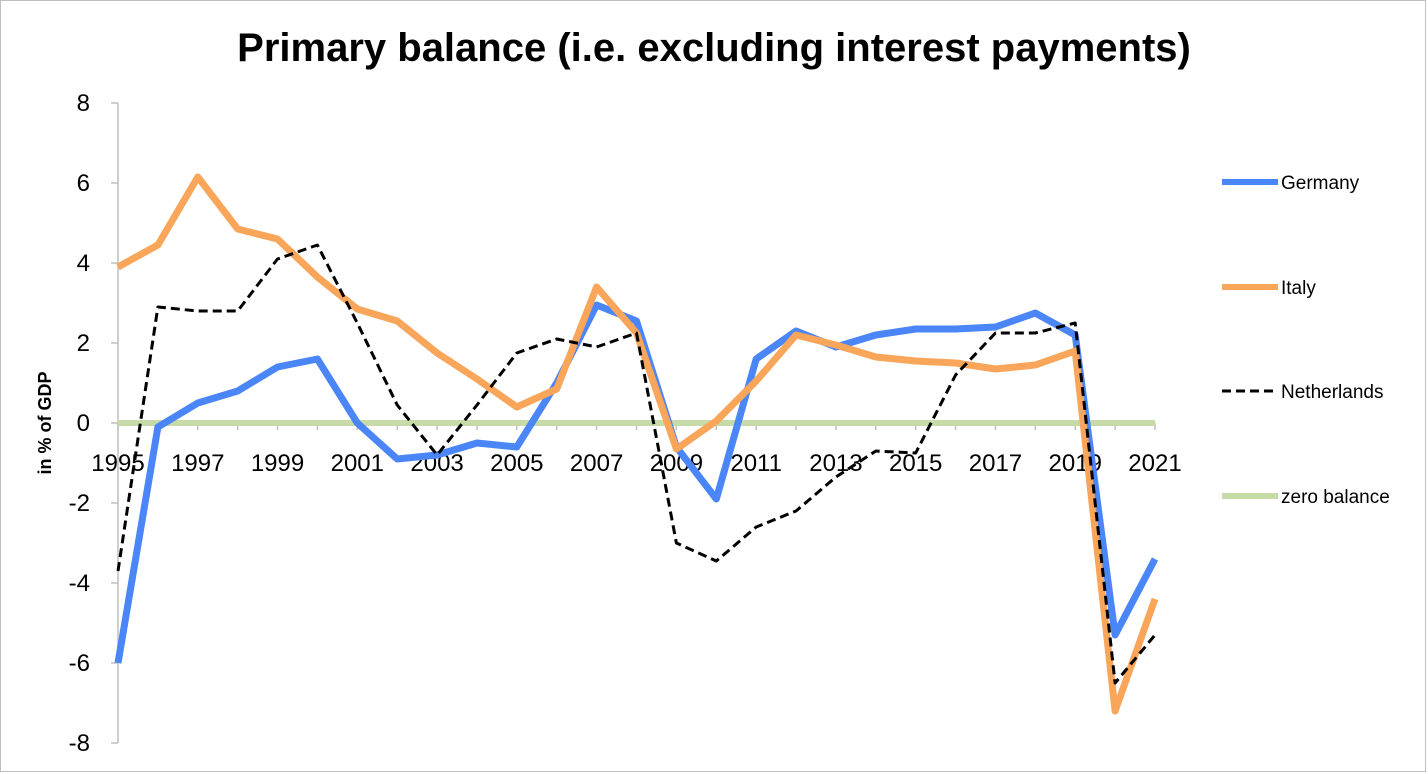  I want to click on x-tick-label: 2011, so click(756, 463).